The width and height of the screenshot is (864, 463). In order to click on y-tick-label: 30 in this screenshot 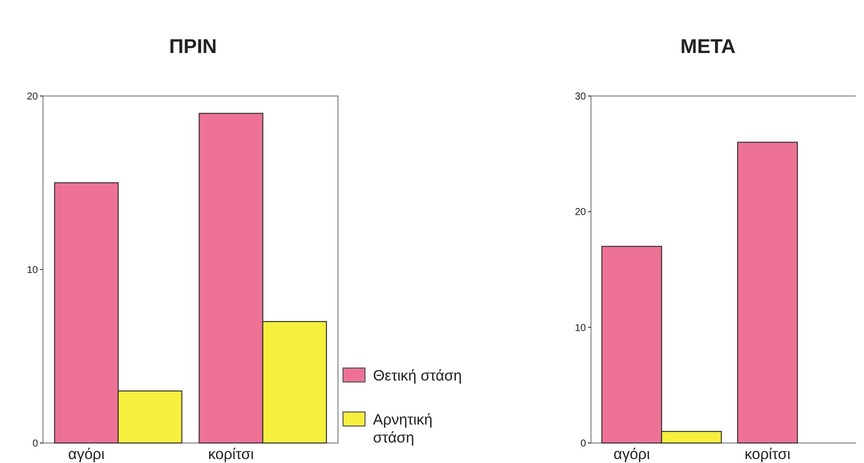, I will do `click(580, 97)`.